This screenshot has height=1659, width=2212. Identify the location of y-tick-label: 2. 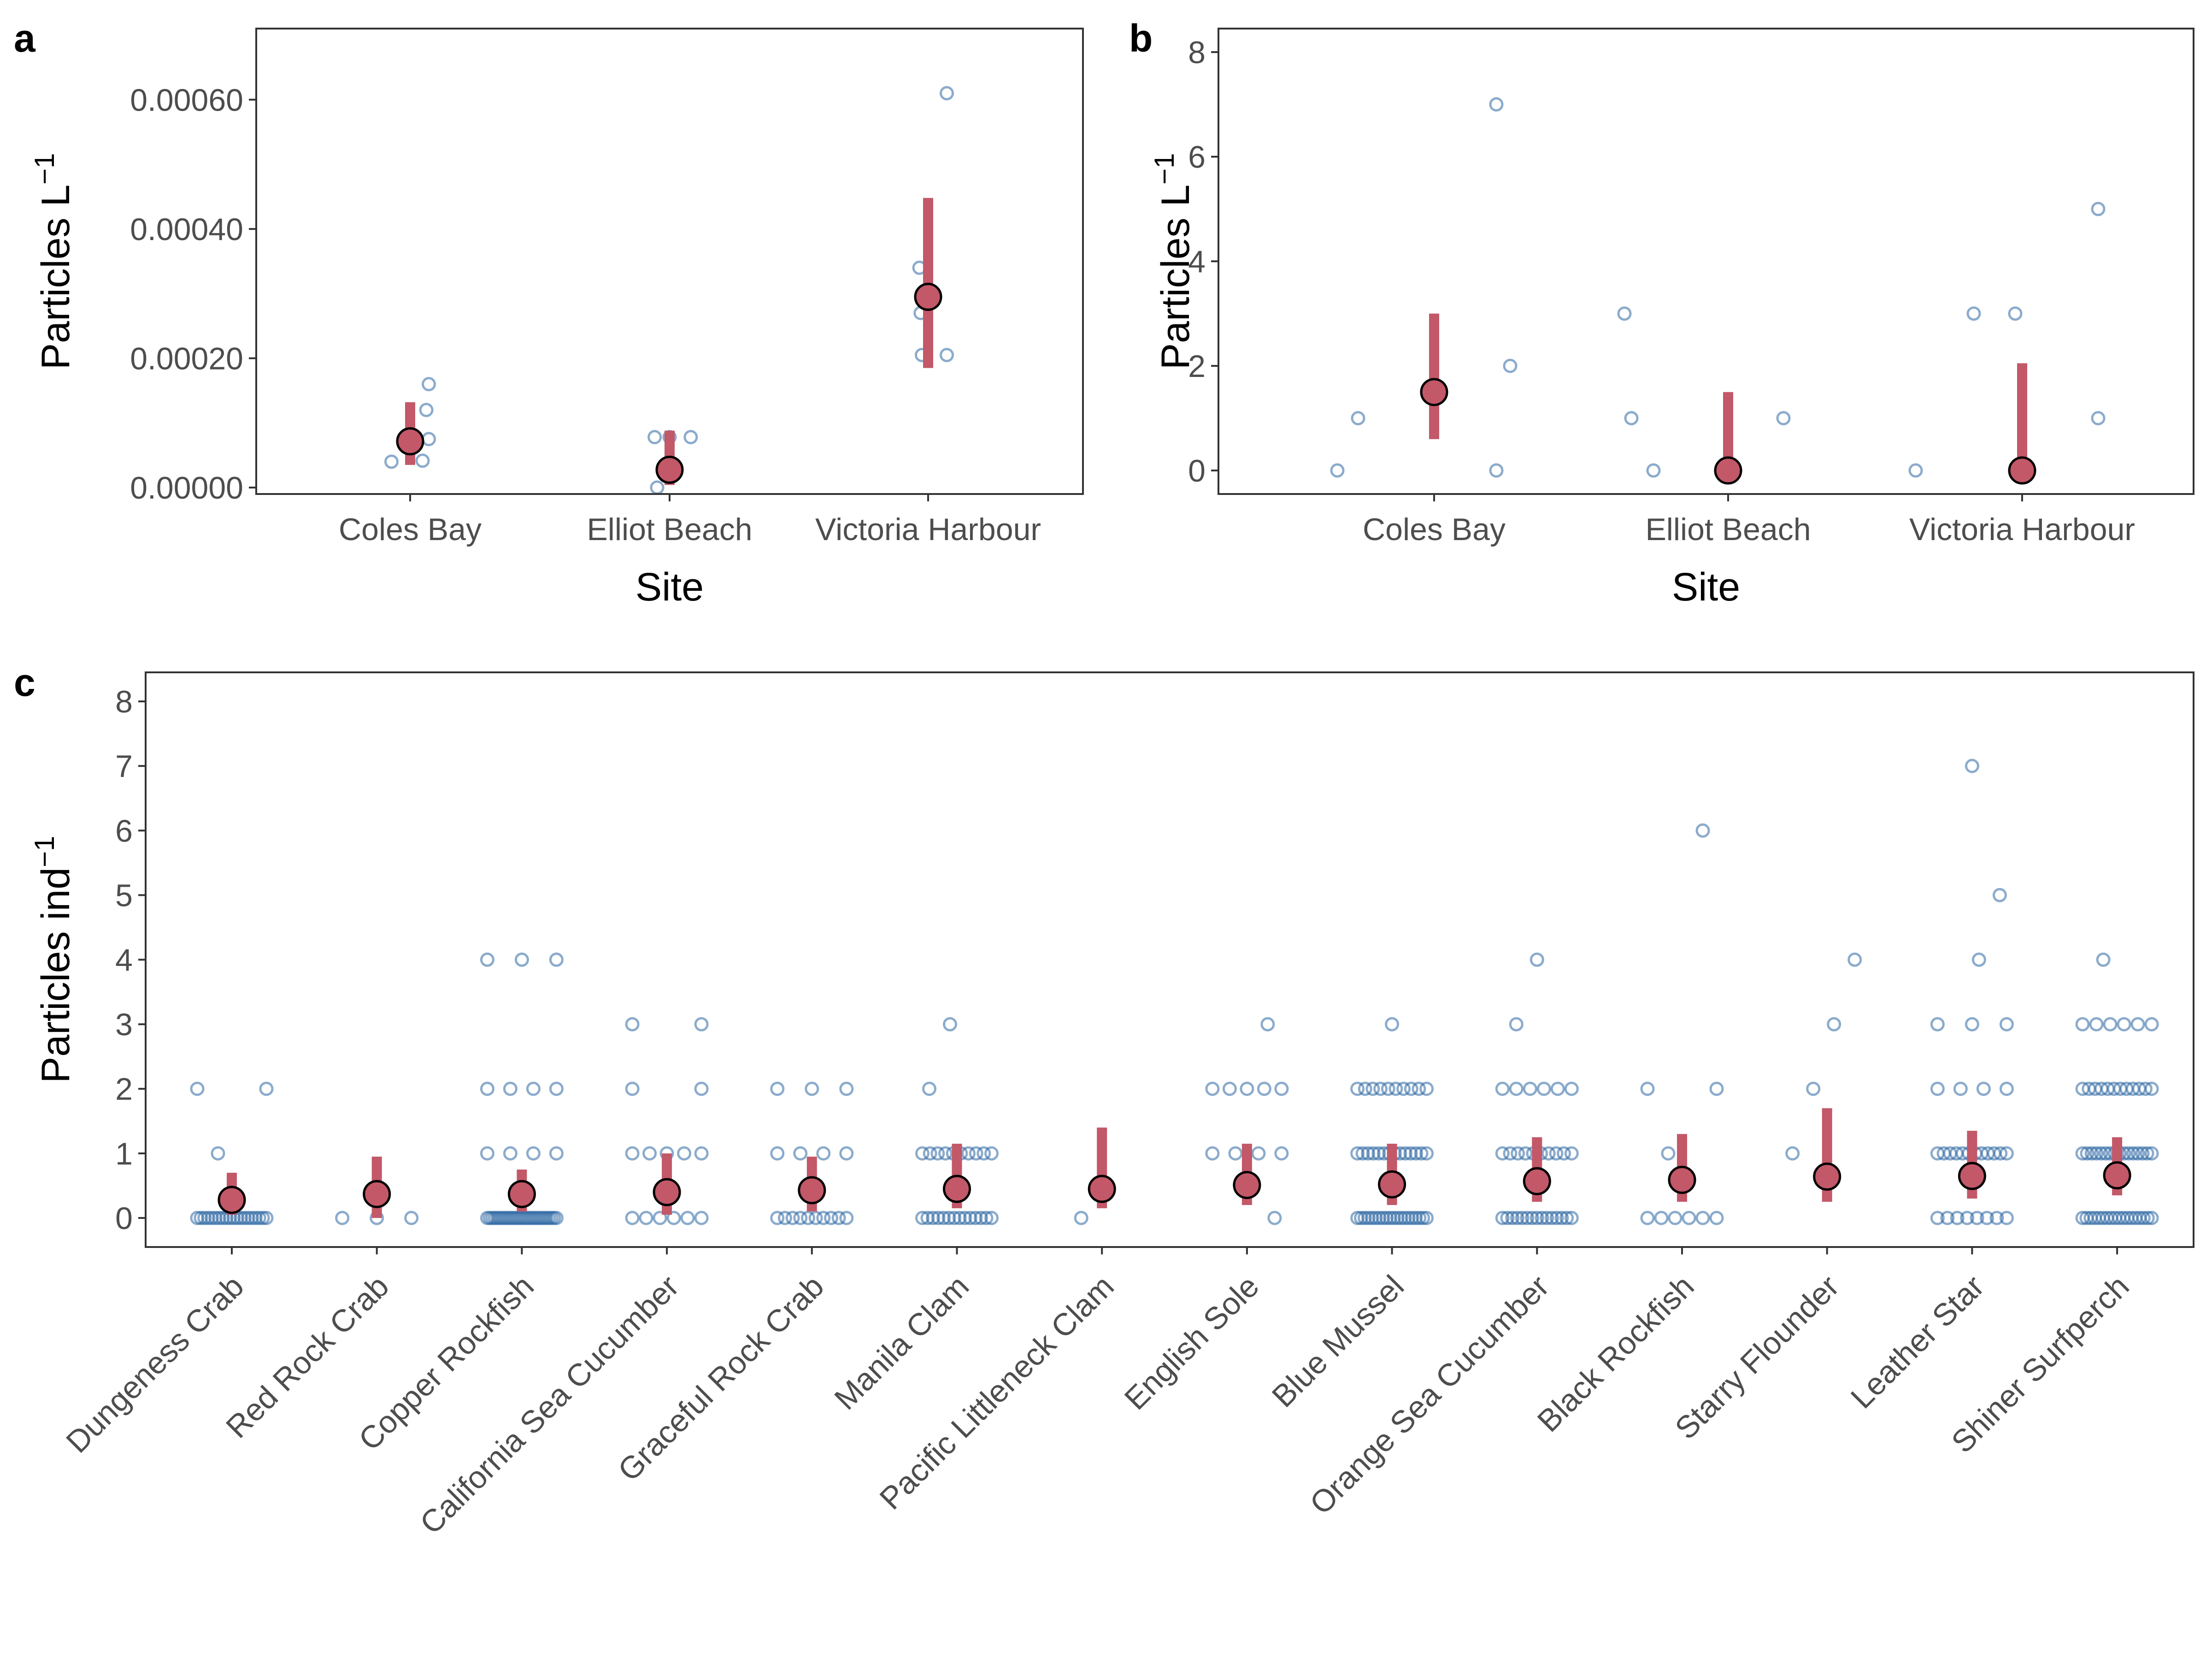
(1197, 366).